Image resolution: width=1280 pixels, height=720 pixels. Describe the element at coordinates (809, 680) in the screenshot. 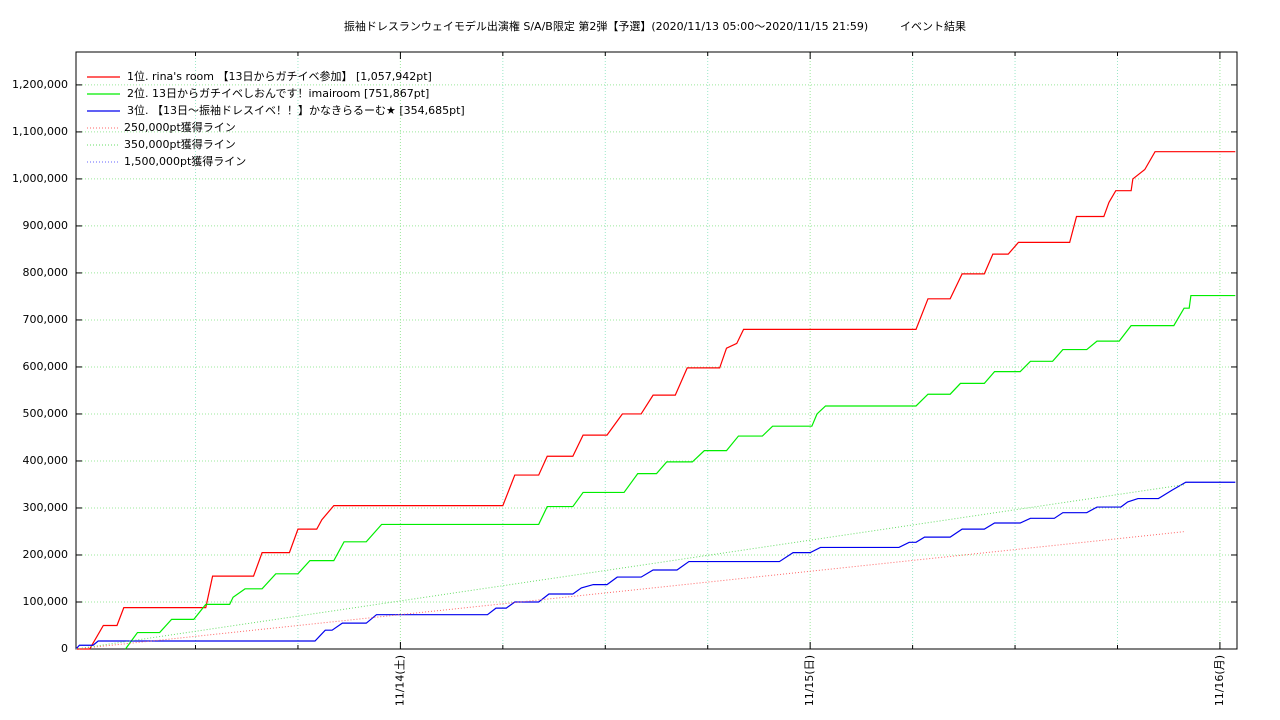

I see `x-tick-label: 11/15(日)` at that location.